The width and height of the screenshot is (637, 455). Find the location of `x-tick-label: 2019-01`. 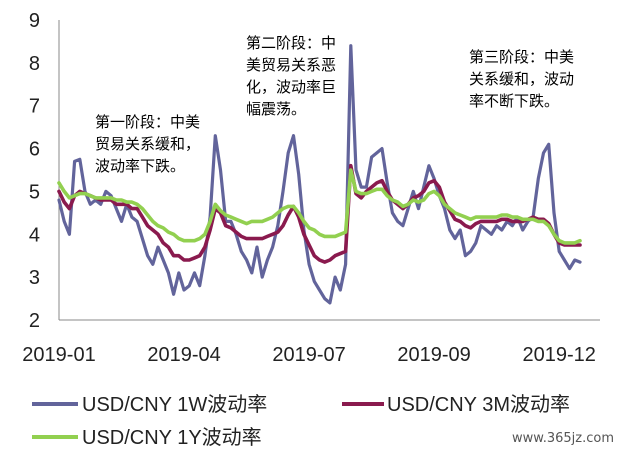

x-tick-label: 2019-01 is located at coordinates (58, 355).